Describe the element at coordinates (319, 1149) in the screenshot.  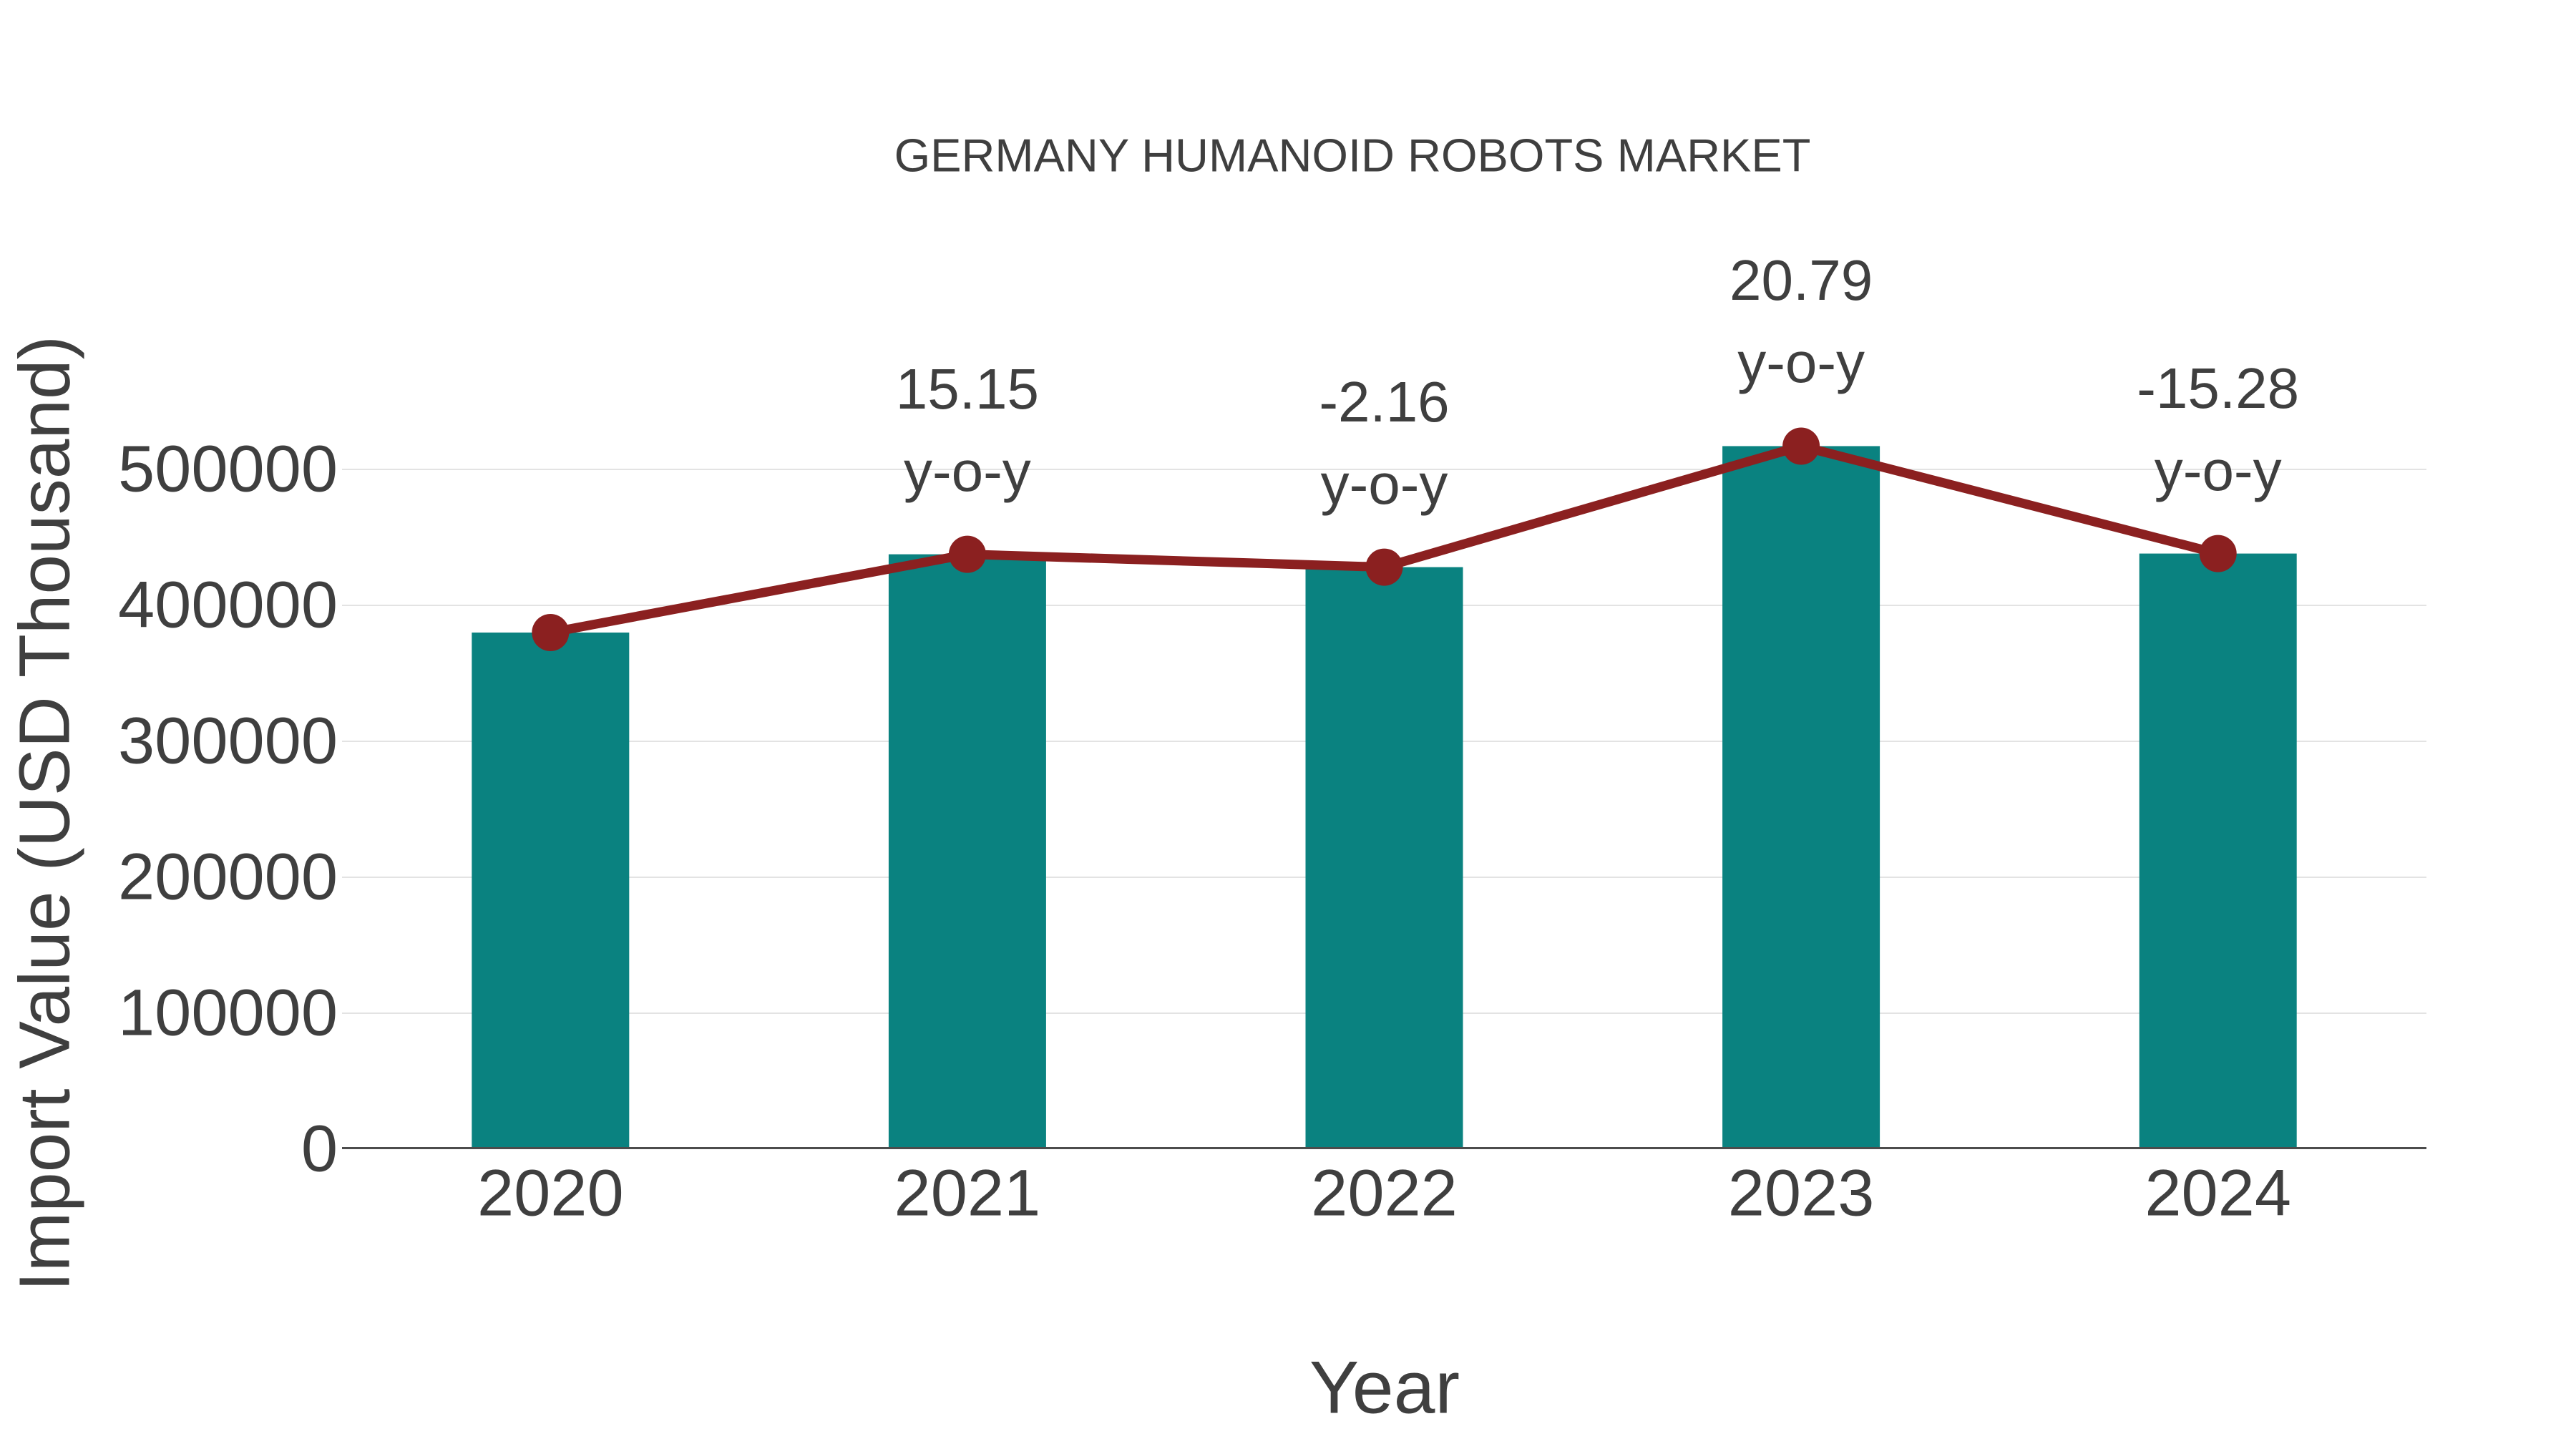
I see `y-tick-label-0: 0` at that location.